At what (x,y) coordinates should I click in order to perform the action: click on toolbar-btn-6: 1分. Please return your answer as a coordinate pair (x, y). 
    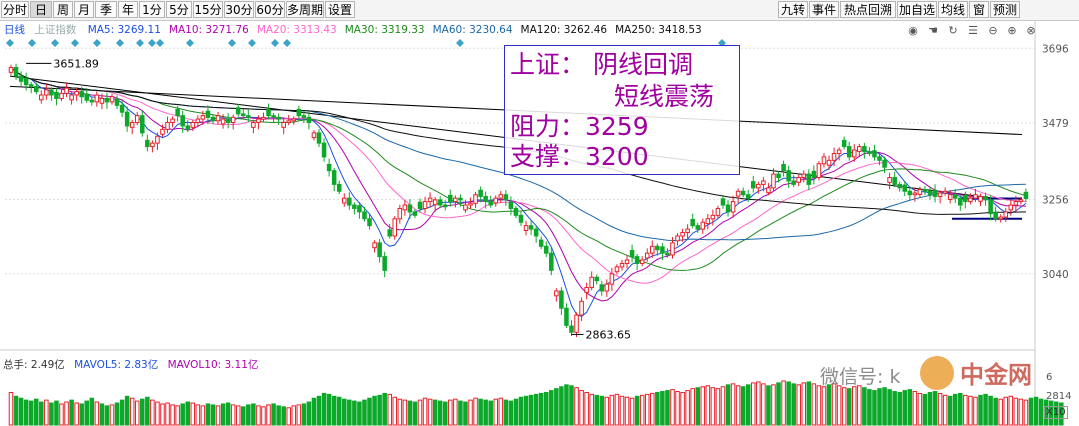
    Looking at the image, I should click on (152, 9).